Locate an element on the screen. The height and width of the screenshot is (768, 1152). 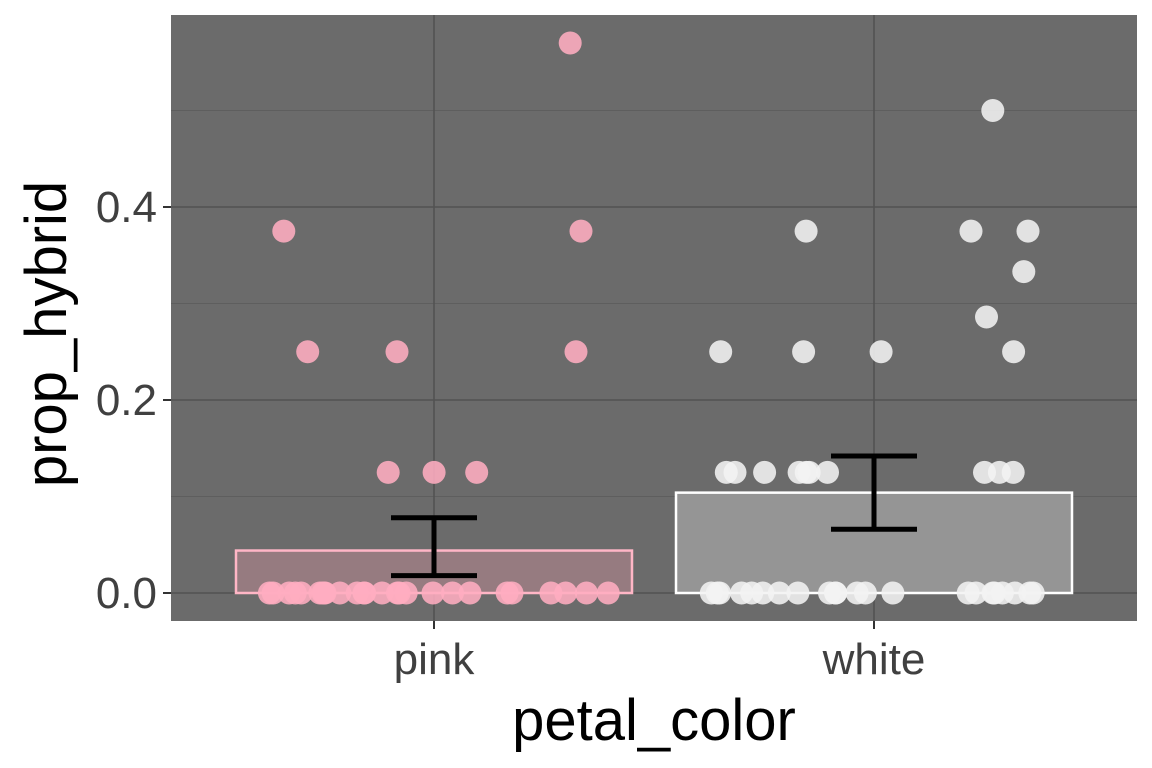
error-bar-pink is located at coordinates (434, 547).